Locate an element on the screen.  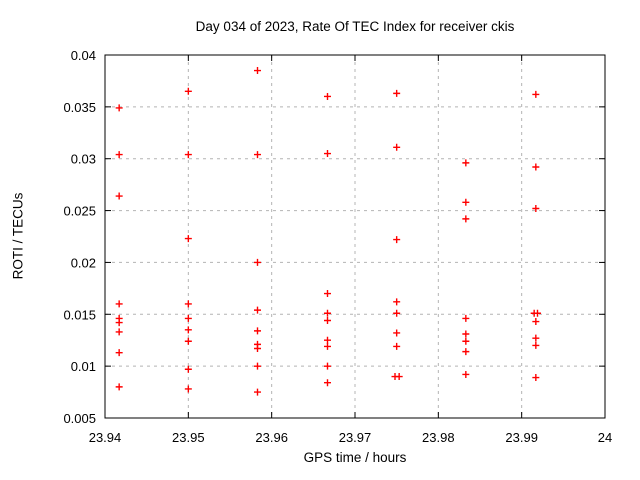
x-tick-label: 24 is located at coordinates (605, 437).